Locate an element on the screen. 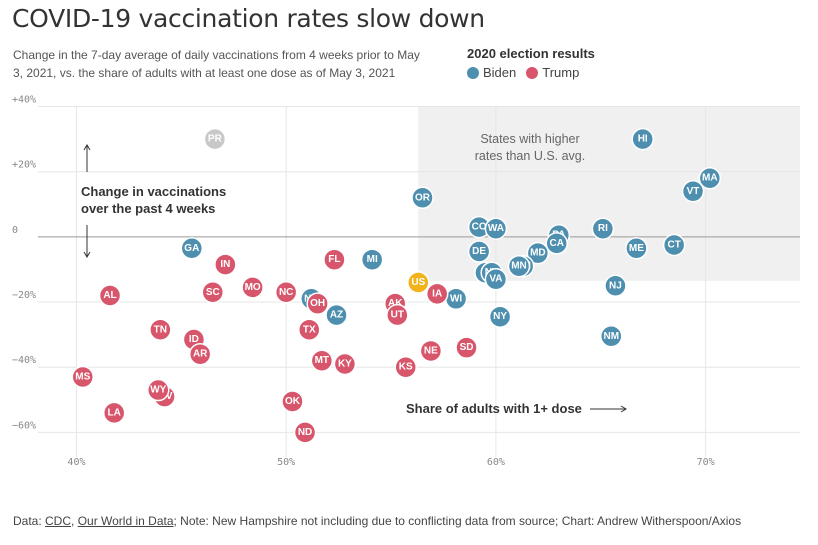  point-label-nj: NJ is located at coordinates (615, 285).